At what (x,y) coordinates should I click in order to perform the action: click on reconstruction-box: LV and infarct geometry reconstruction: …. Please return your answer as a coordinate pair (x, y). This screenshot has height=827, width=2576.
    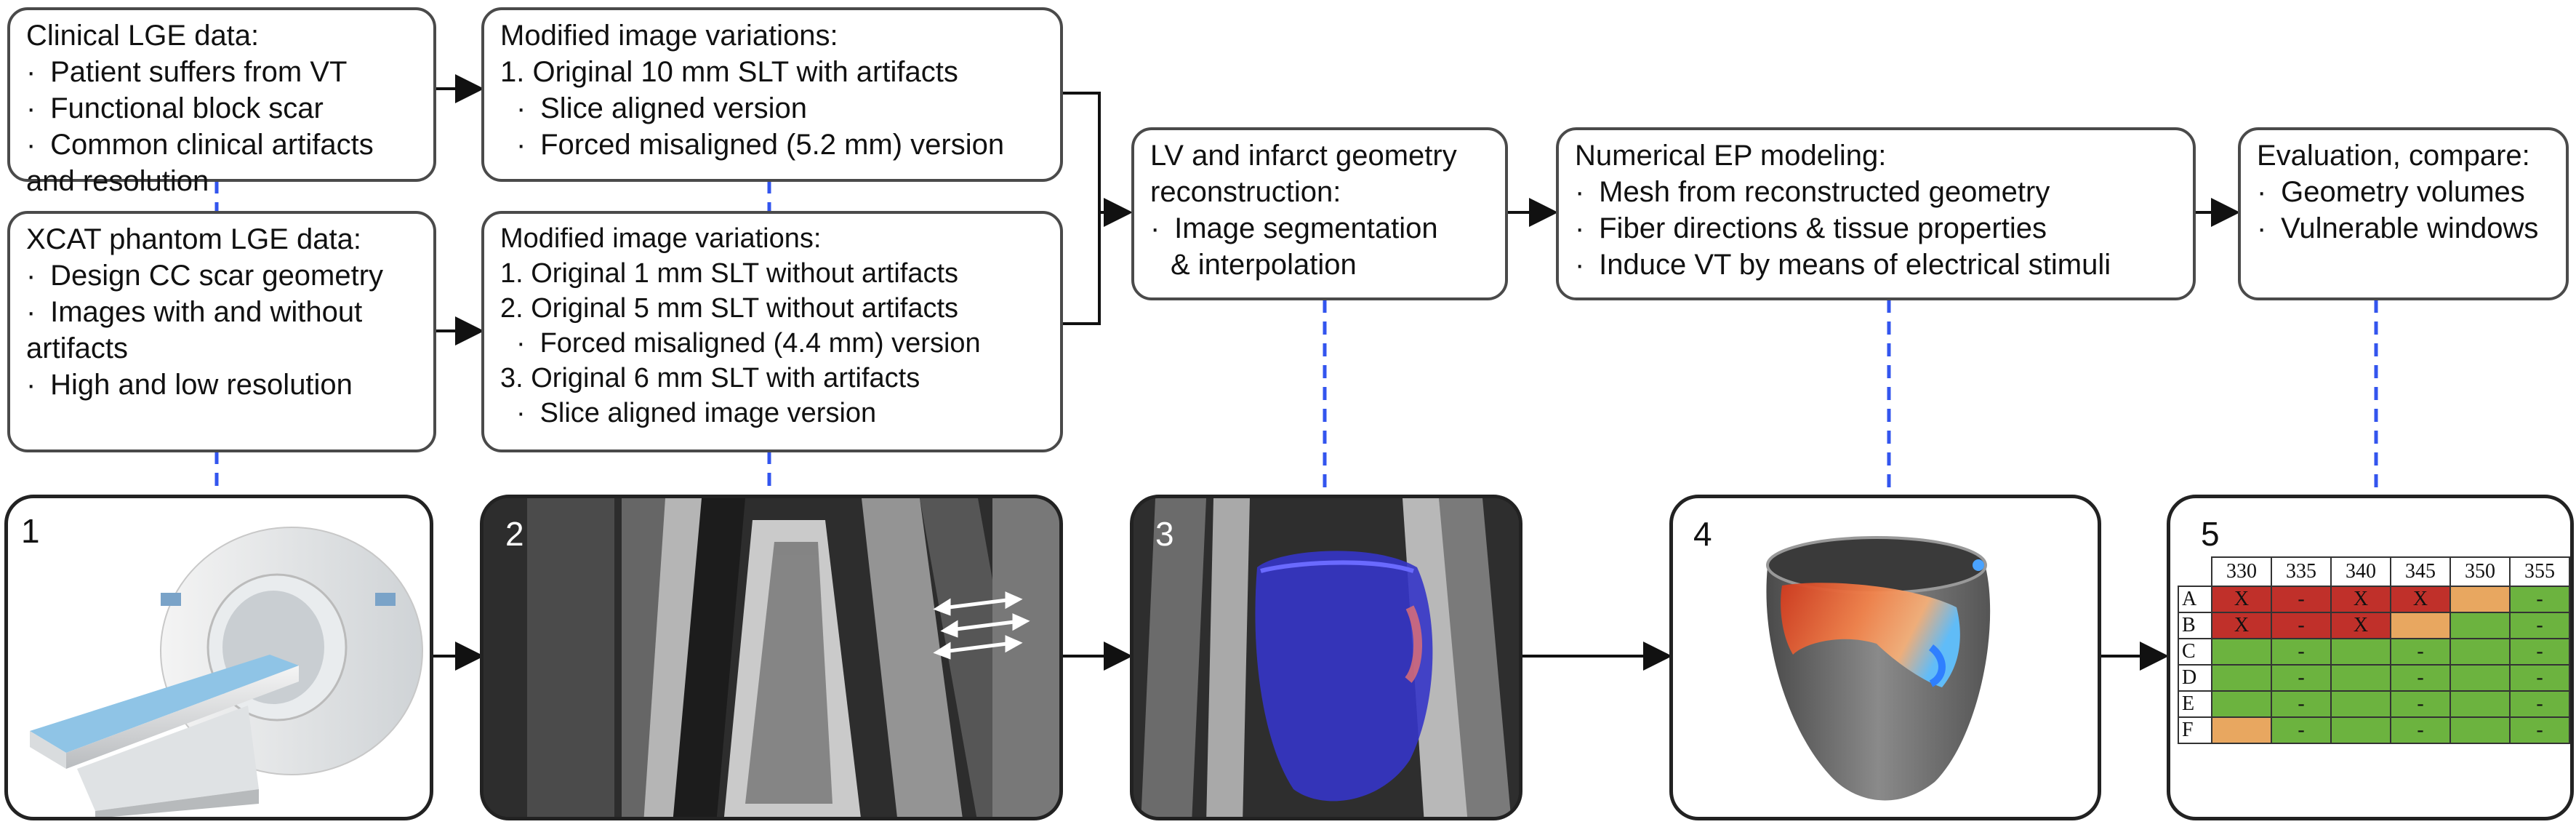
    Looking at the image, I should click on (1319, 213).